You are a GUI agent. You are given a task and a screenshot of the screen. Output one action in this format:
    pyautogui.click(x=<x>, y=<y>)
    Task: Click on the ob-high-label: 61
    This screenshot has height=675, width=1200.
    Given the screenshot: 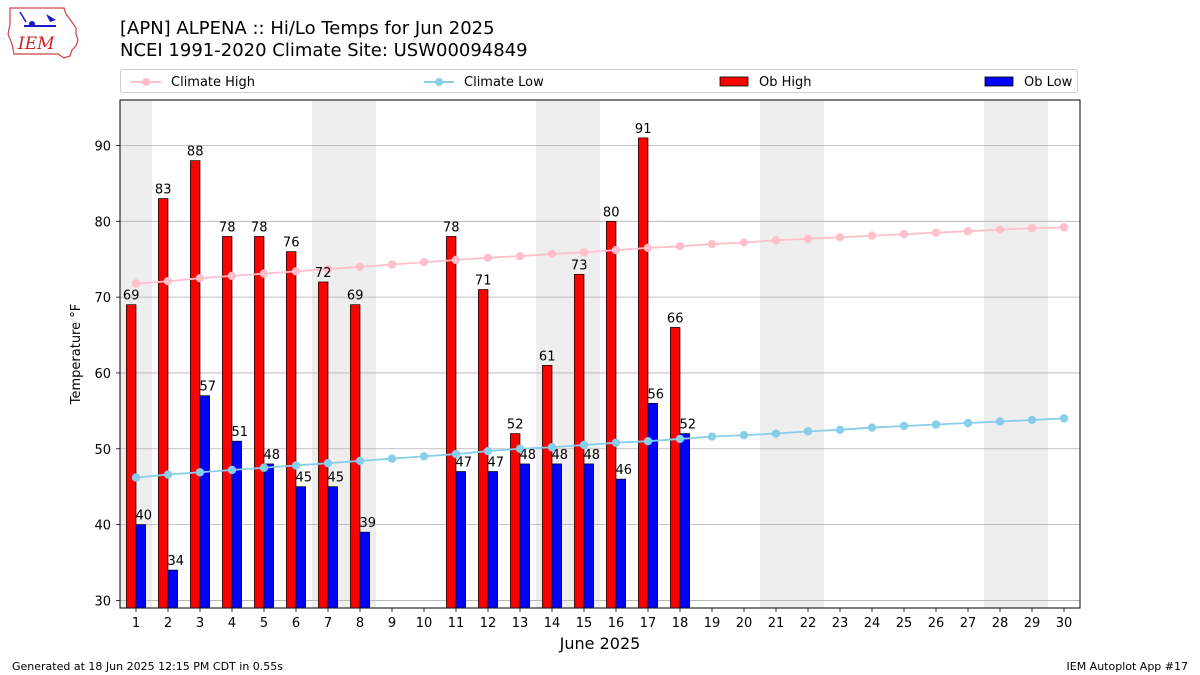 What is the action you would take?
    pyautogui.click(x=547, y=356)
    